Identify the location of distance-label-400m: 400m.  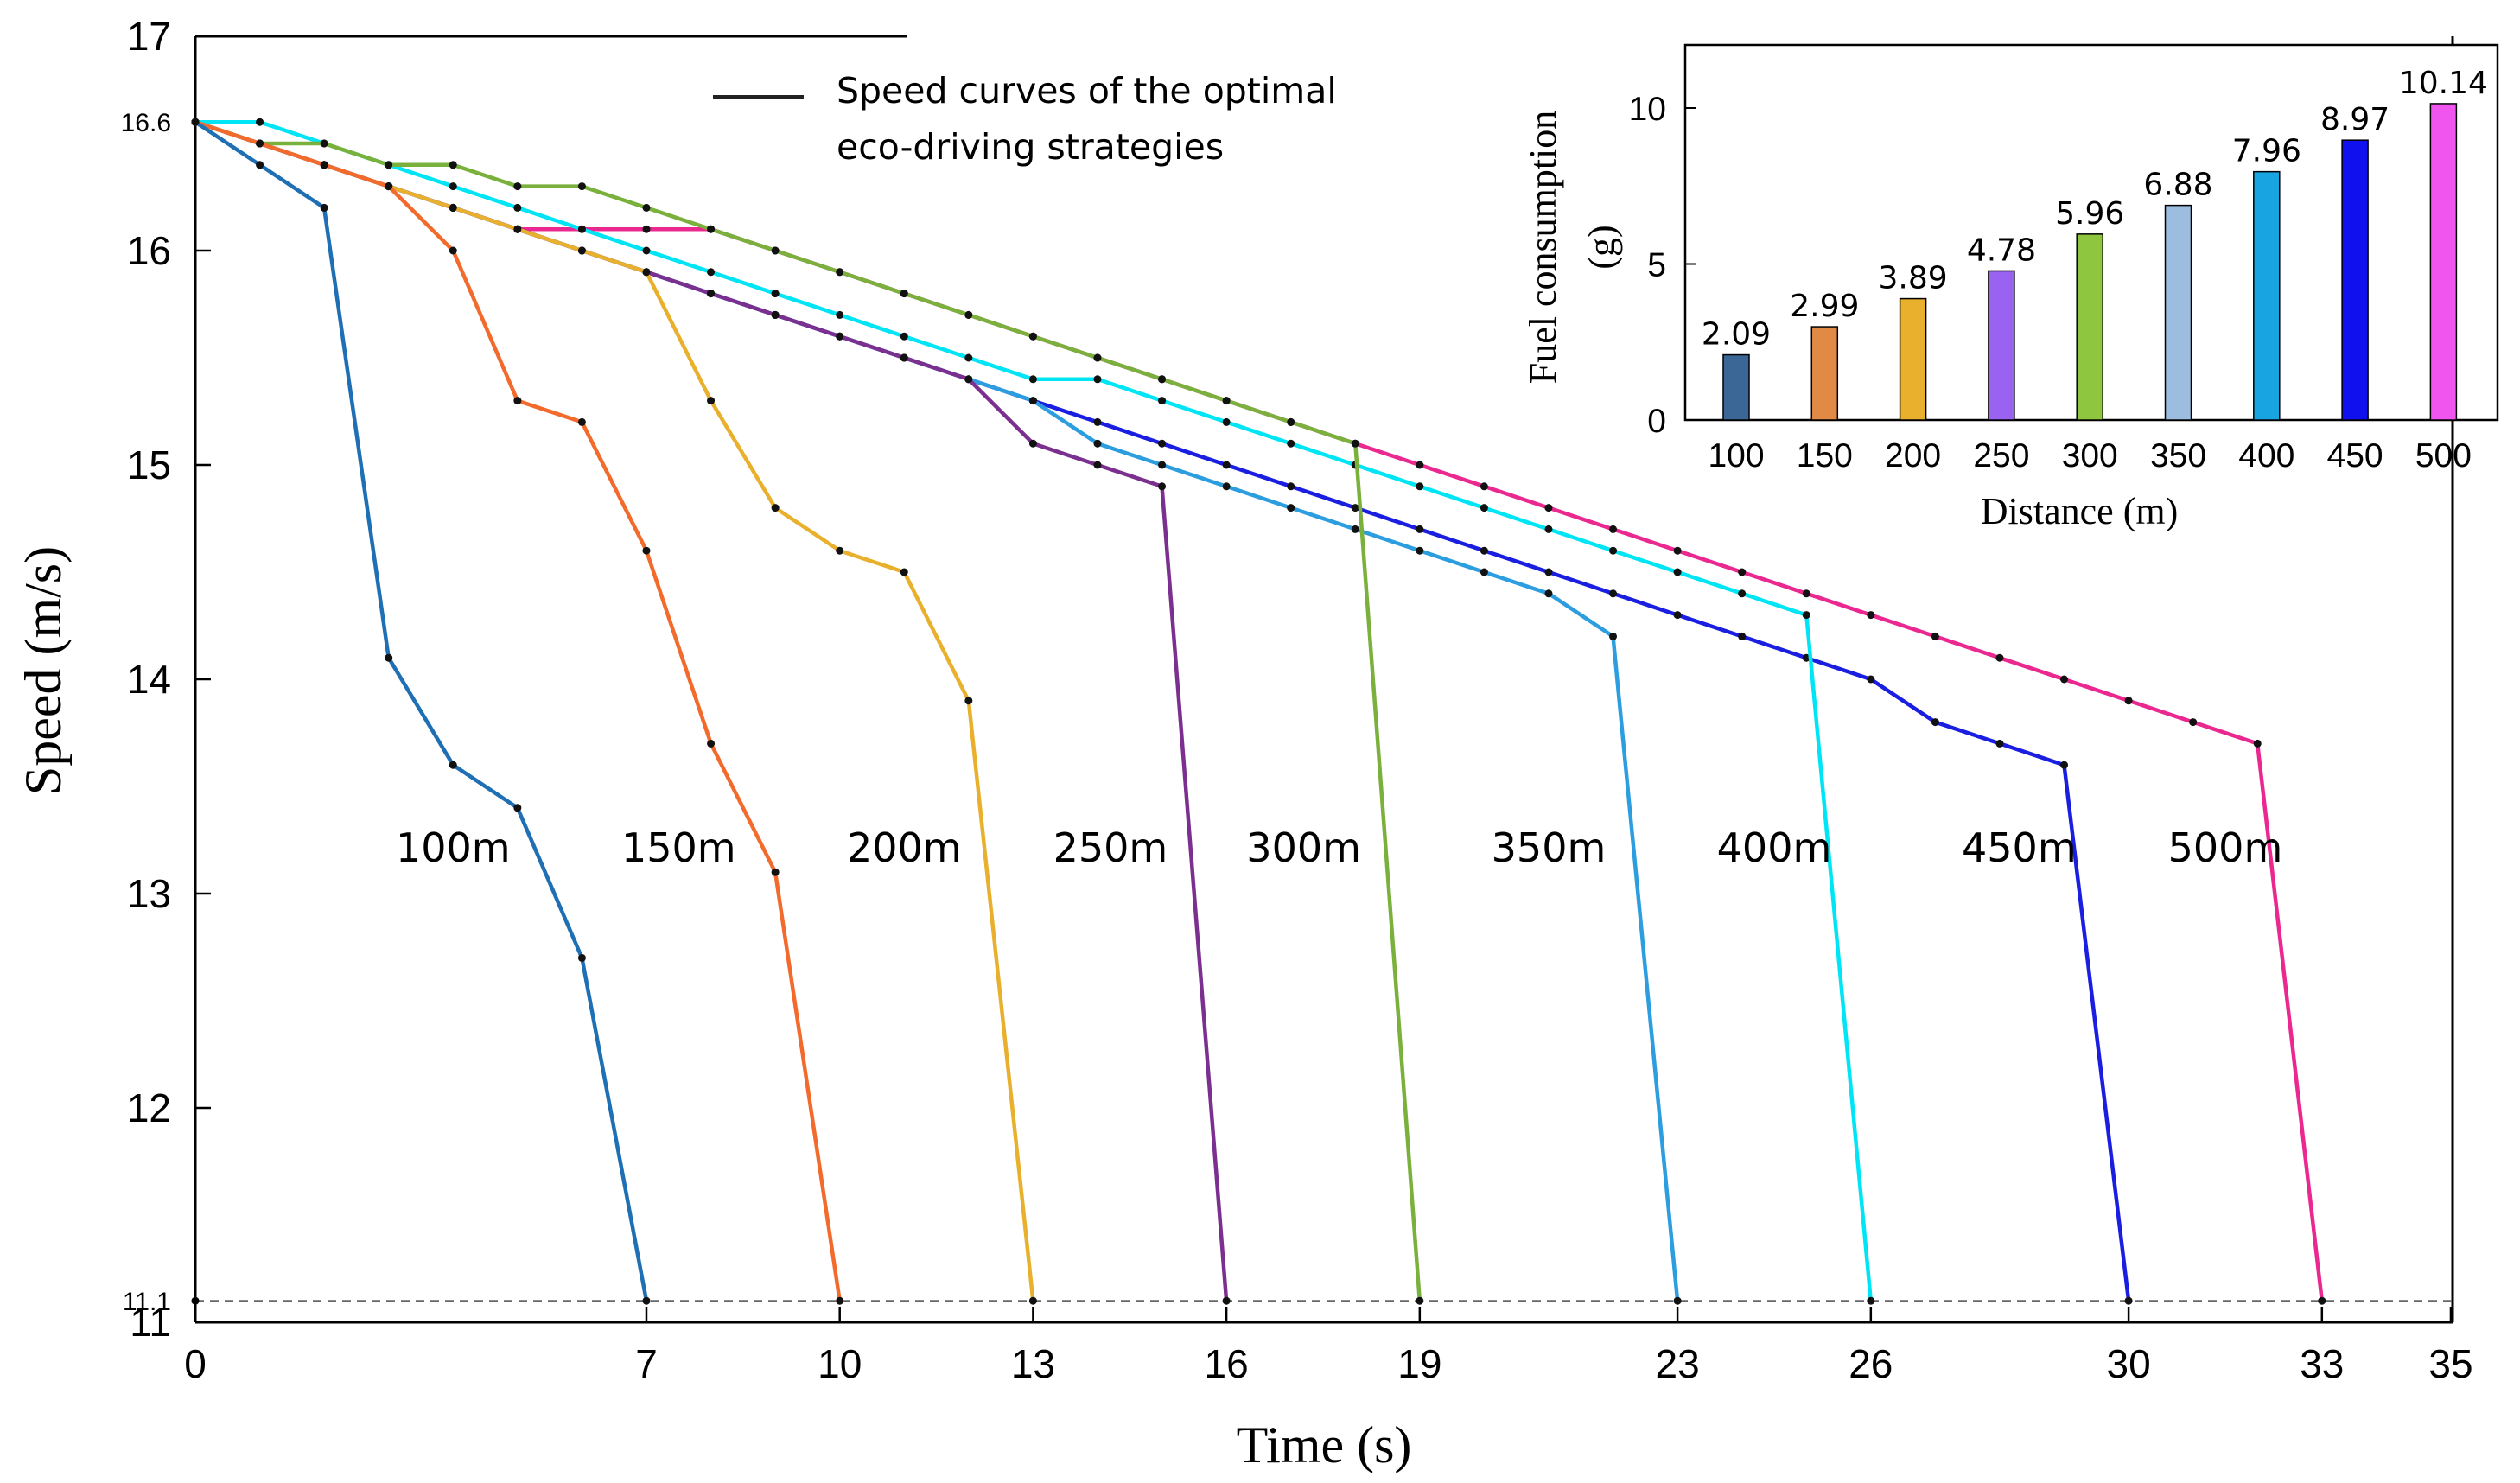
(1775, 847).